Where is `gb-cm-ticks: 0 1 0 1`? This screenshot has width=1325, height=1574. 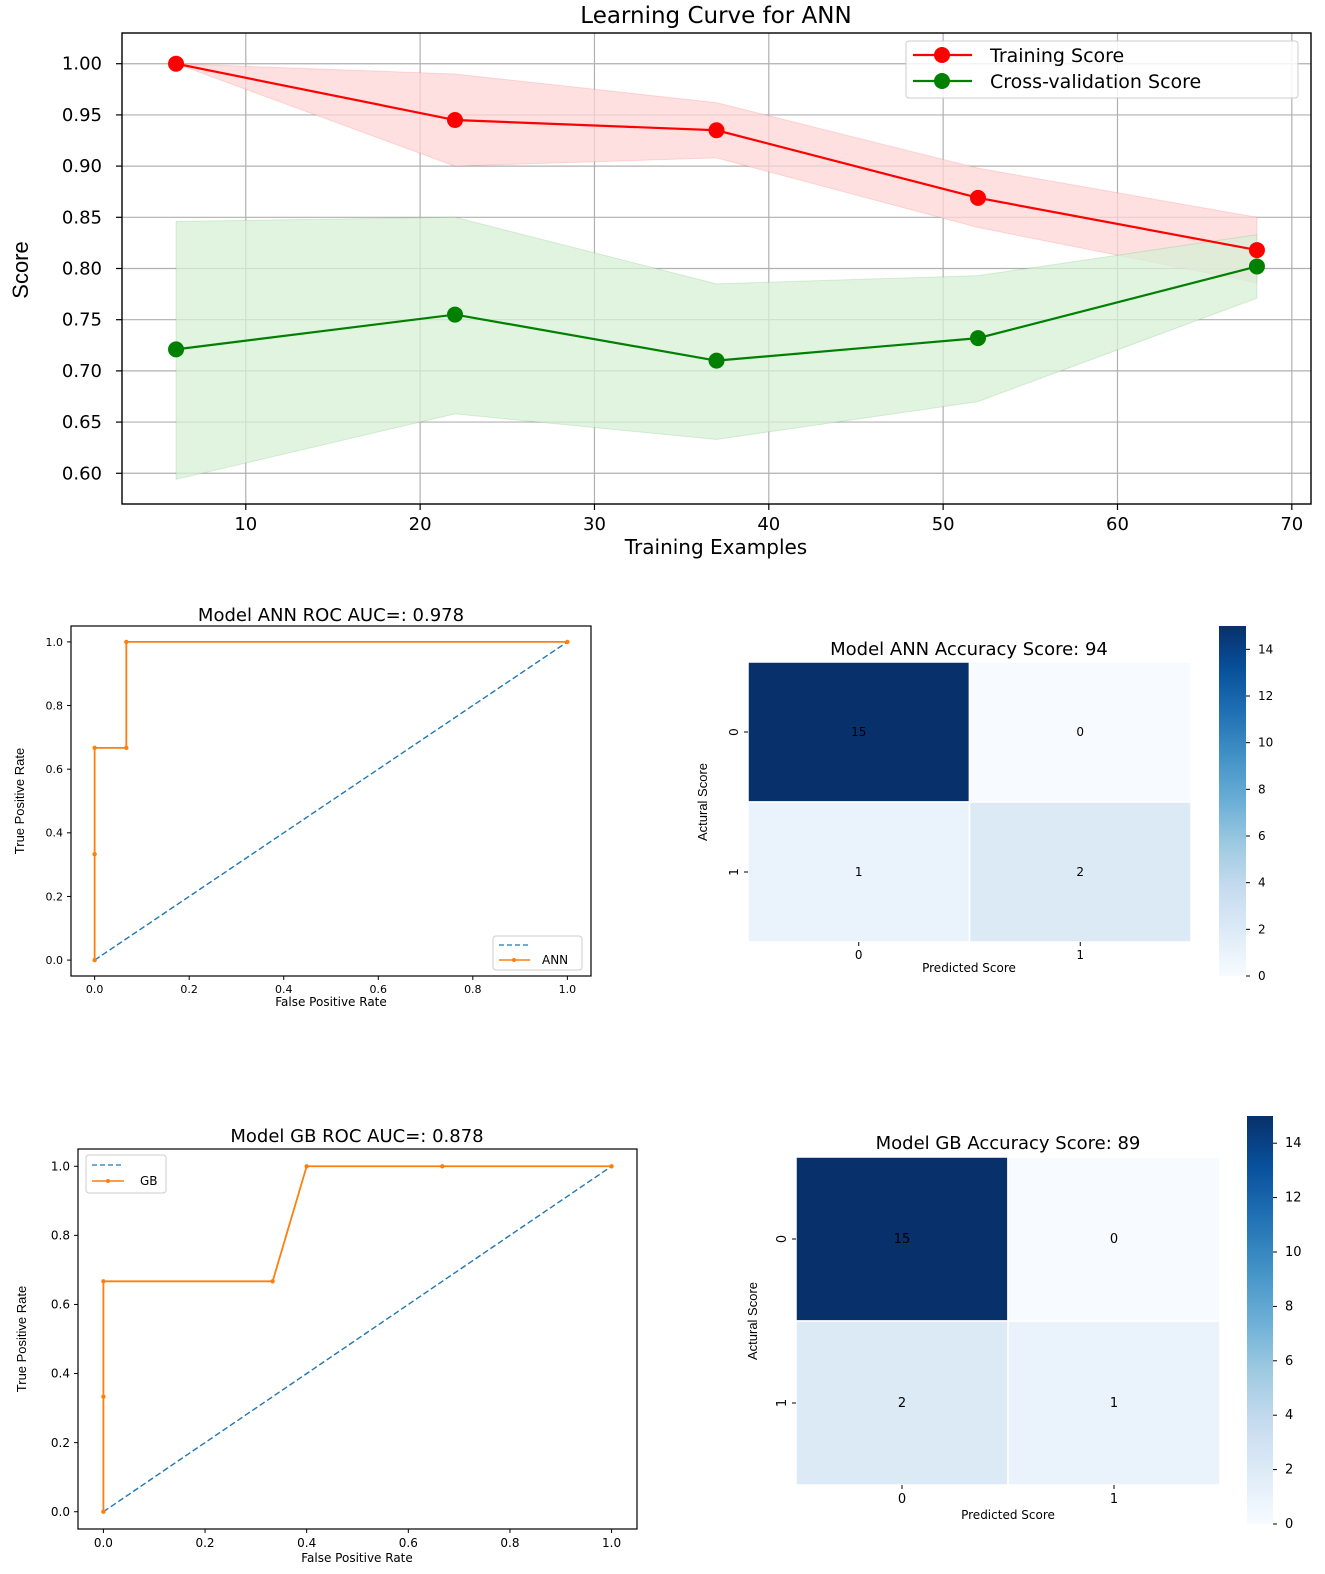 gb-cm-ticks: 0 1 0 1 is located at coordinates (946, 1371).